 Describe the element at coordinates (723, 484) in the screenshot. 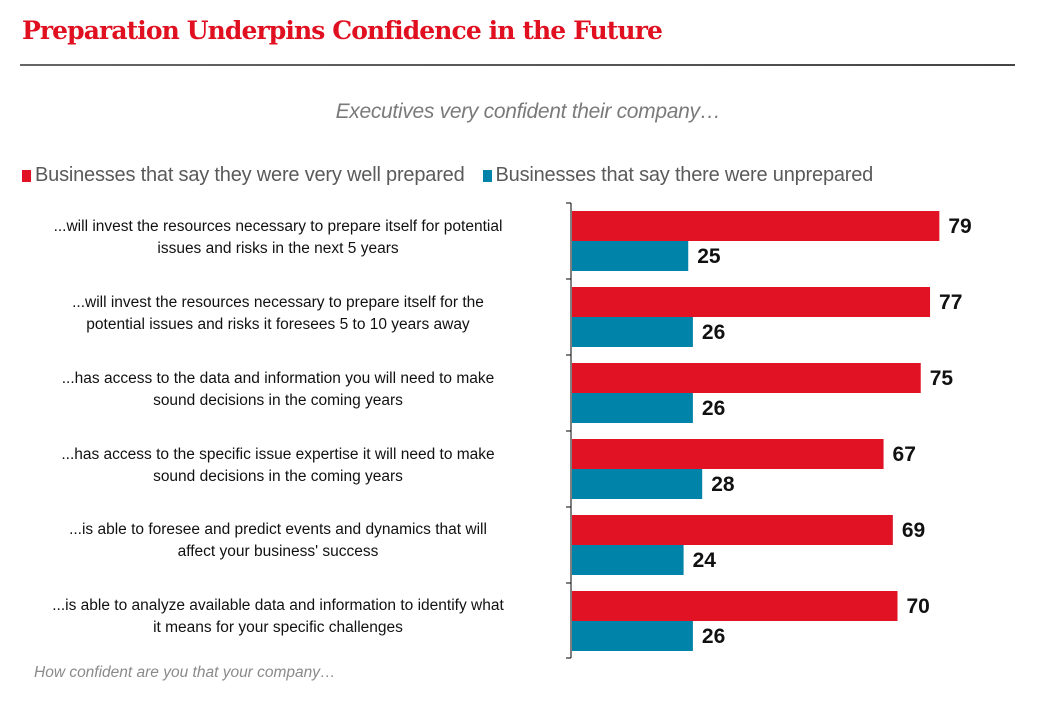

I see `data-label-unprepared: 28` at that location.